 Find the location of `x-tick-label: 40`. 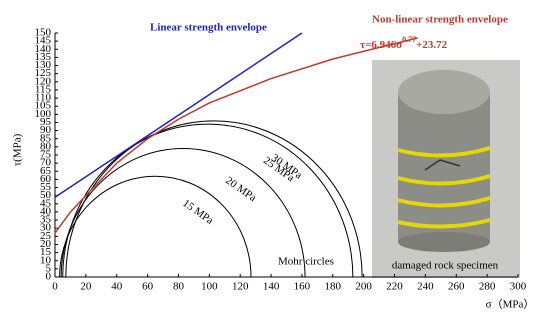

x-tick-label: 40 is located at coordinates (117, 287).